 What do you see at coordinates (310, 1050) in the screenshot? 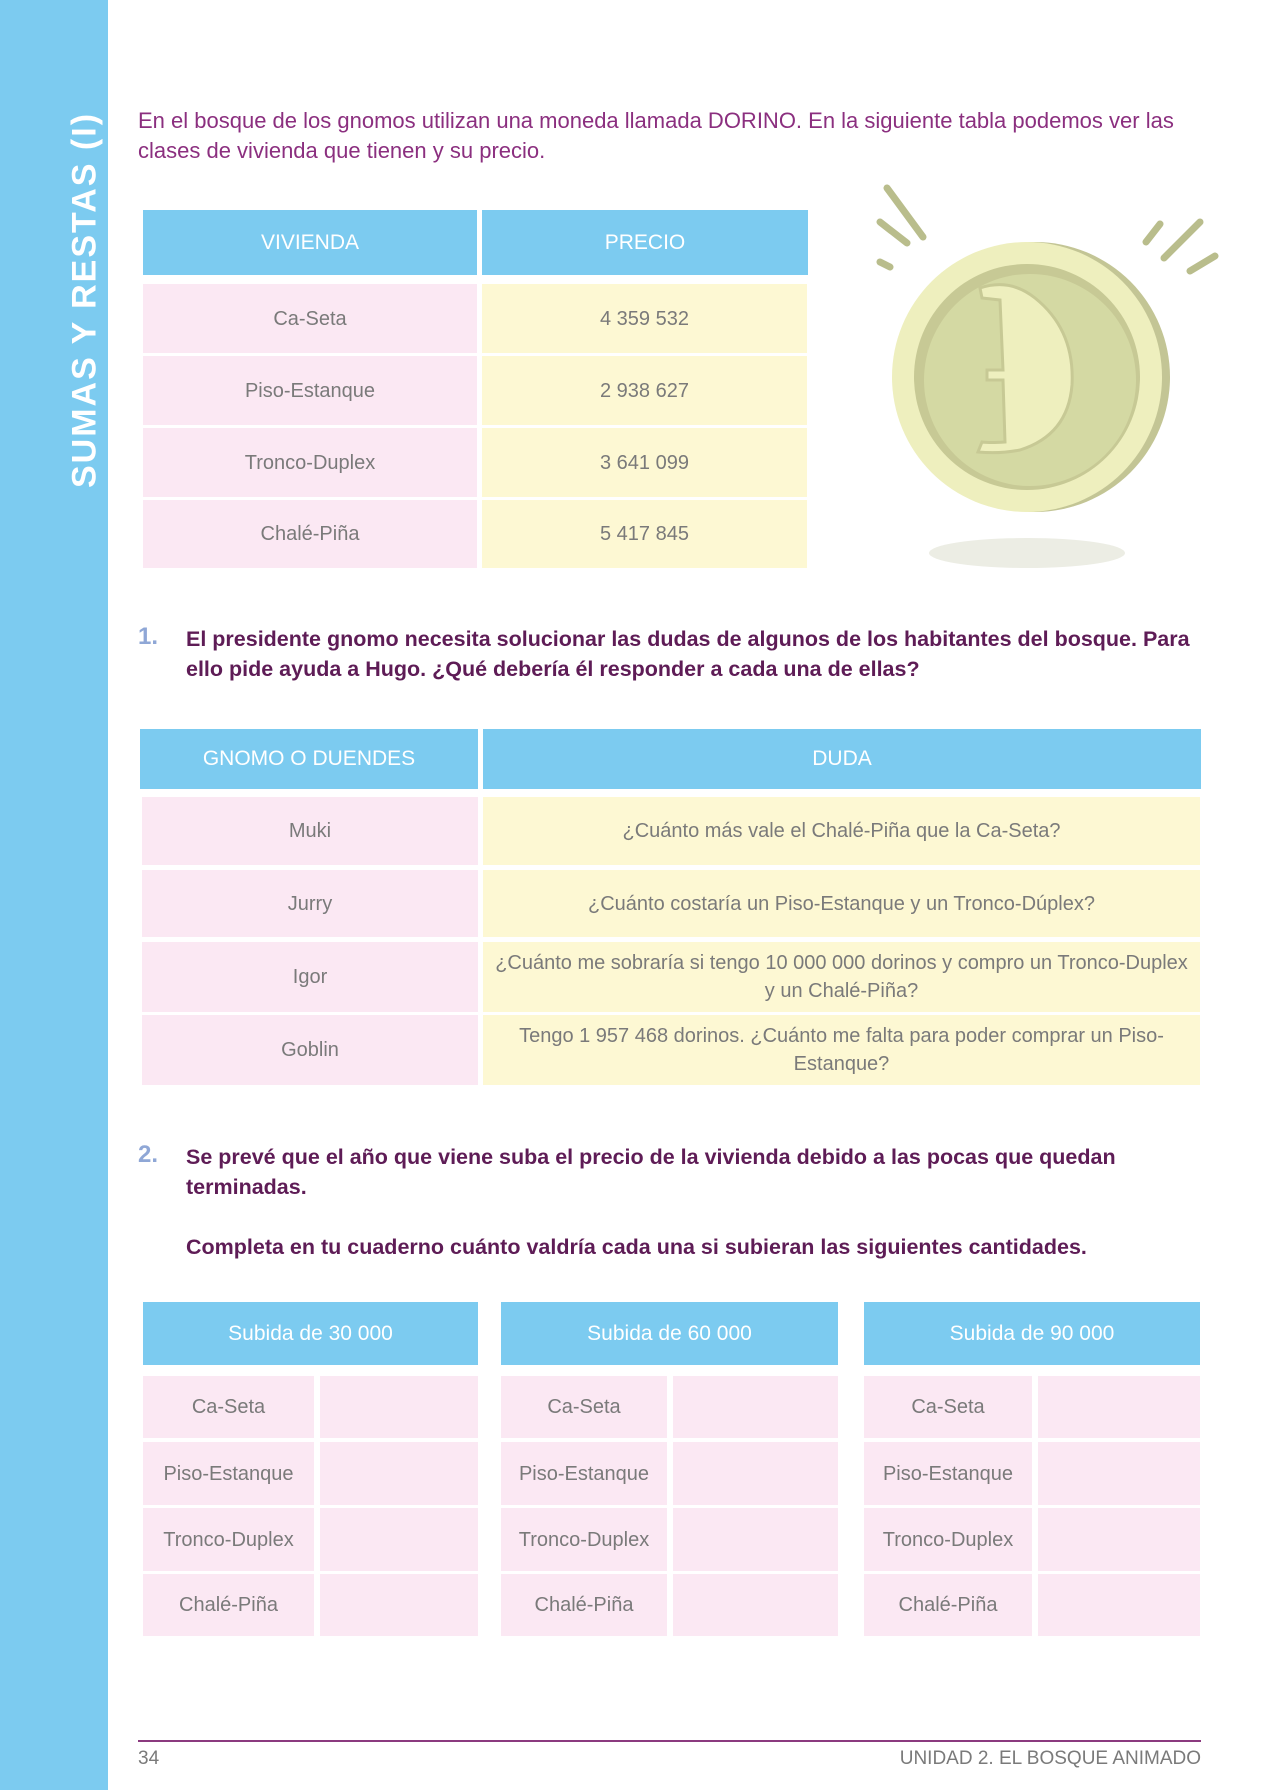
I see `table-cell: Goblin` at bounding box center [310, 1050].